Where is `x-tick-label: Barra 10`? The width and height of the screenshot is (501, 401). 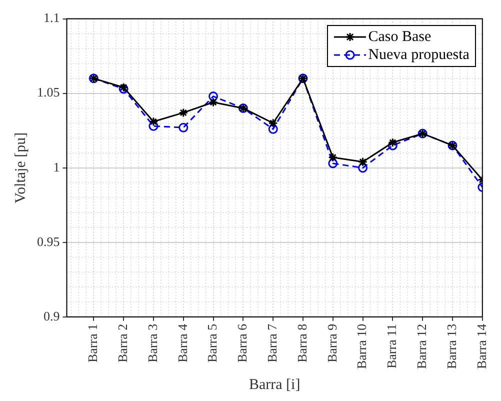
x-tick-label: Barra 10 is located at coordinates (362, 347).